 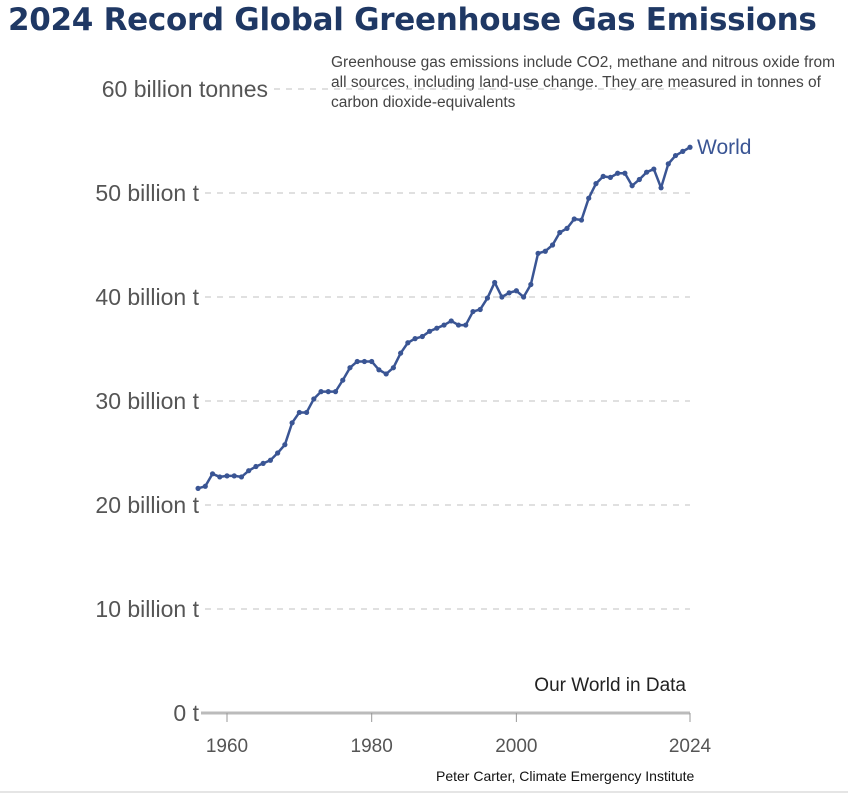 I want to click on y-tick-label: 0 t, so click(x=186, y=713).